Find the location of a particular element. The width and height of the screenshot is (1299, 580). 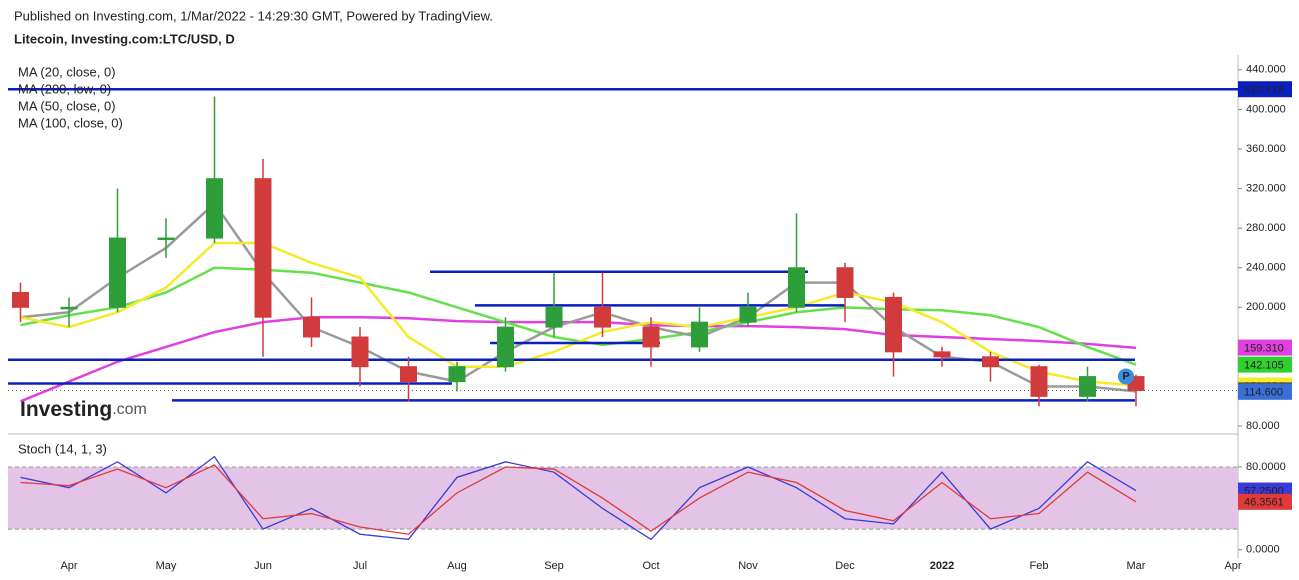

x-tick-label: Feb is located at coordinates (1039, 566).